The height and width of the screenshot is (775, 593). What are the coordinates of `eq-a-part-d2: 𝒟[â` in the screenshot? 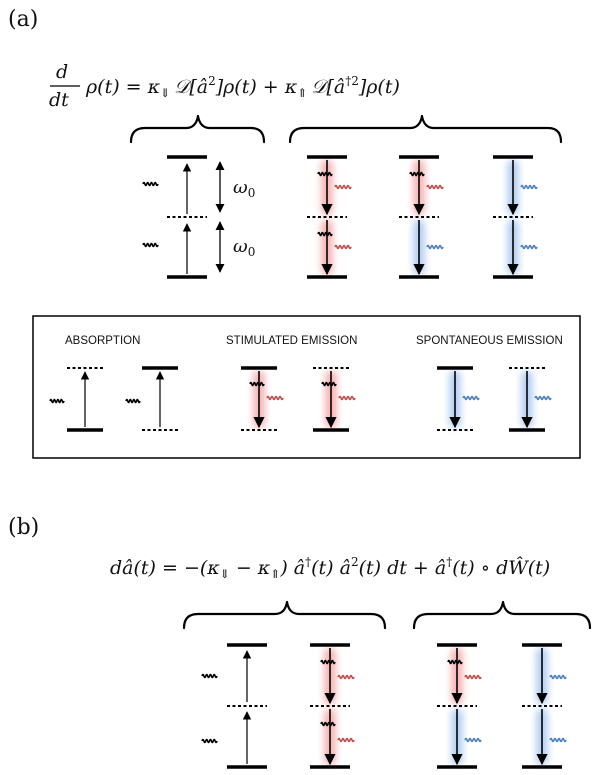 It's located at (328, 87).